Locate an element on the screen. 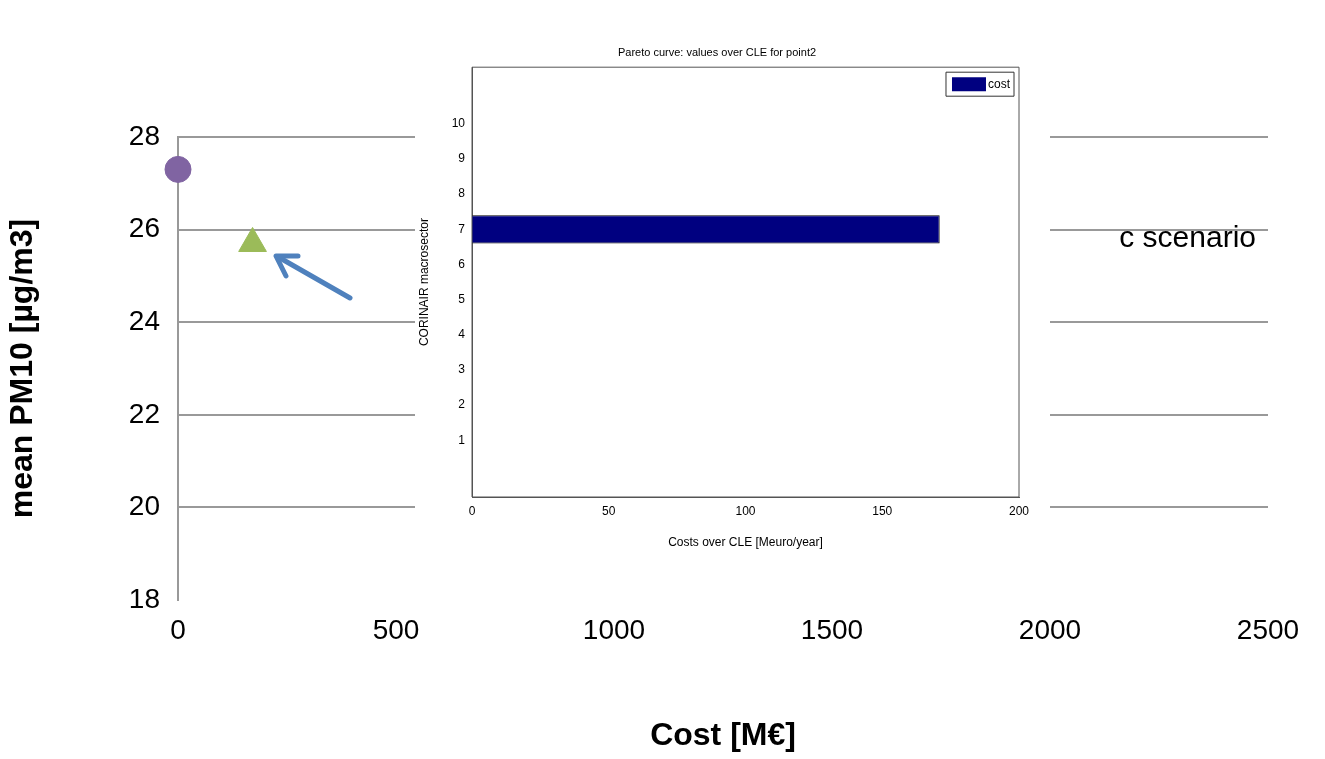 This screenshot has height=759, width=1325. x-tick-label: 50 is located at coordinates (609, 510).